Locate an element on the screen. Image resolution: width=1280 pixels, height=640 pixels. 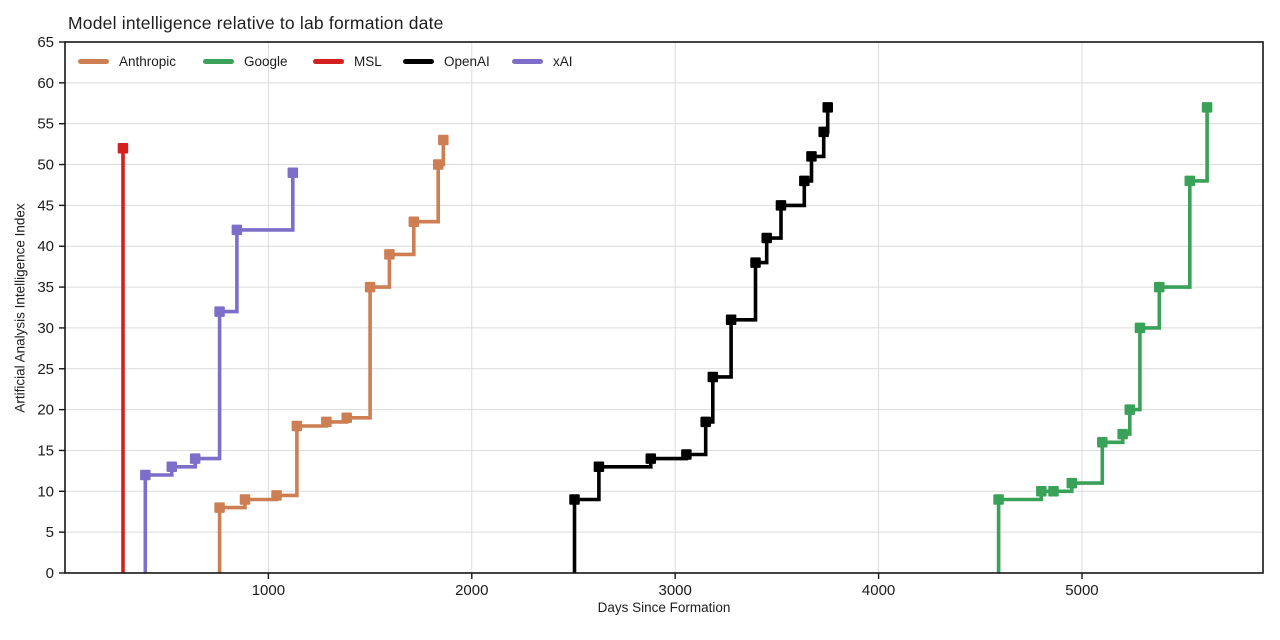
y-tick-label: 50 is located at coordinates (45, 165).